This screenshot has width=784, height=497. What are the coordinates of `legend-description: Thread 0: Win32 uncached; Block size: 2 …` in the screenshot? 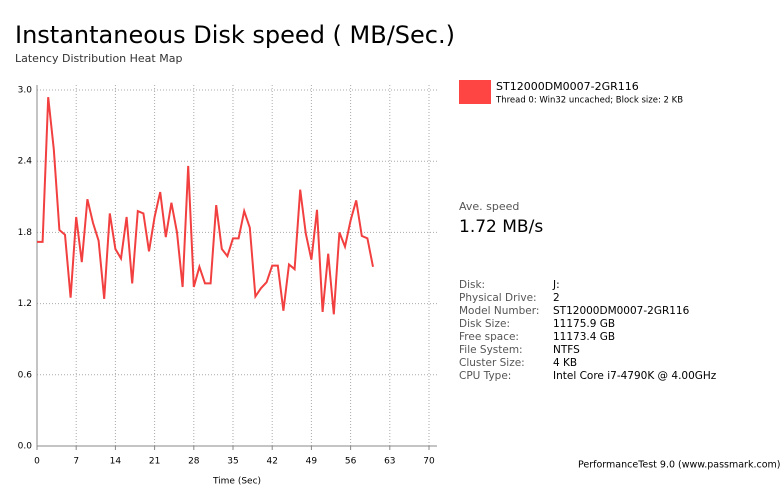 It's located at (589, 101).